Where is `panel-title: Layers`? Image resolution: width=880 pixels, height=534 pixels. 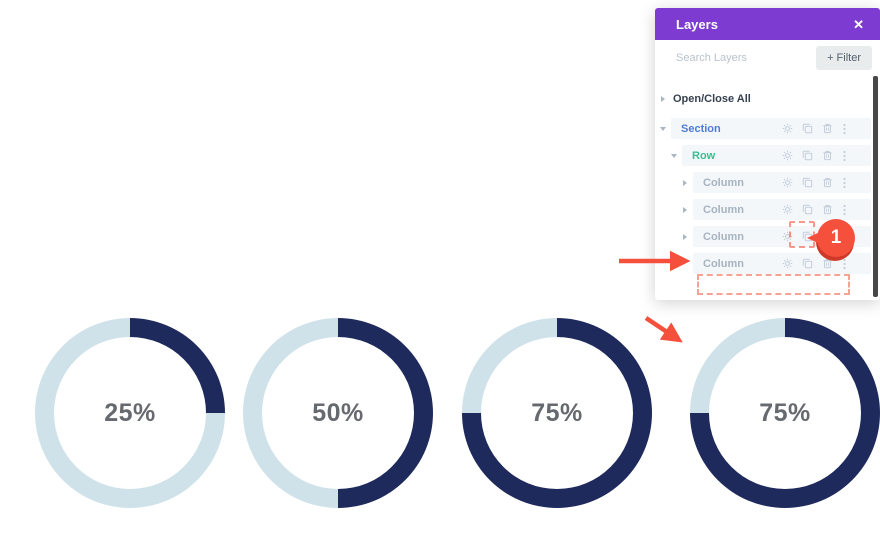
panel-title: Layers is located at coordinates (697, 24).